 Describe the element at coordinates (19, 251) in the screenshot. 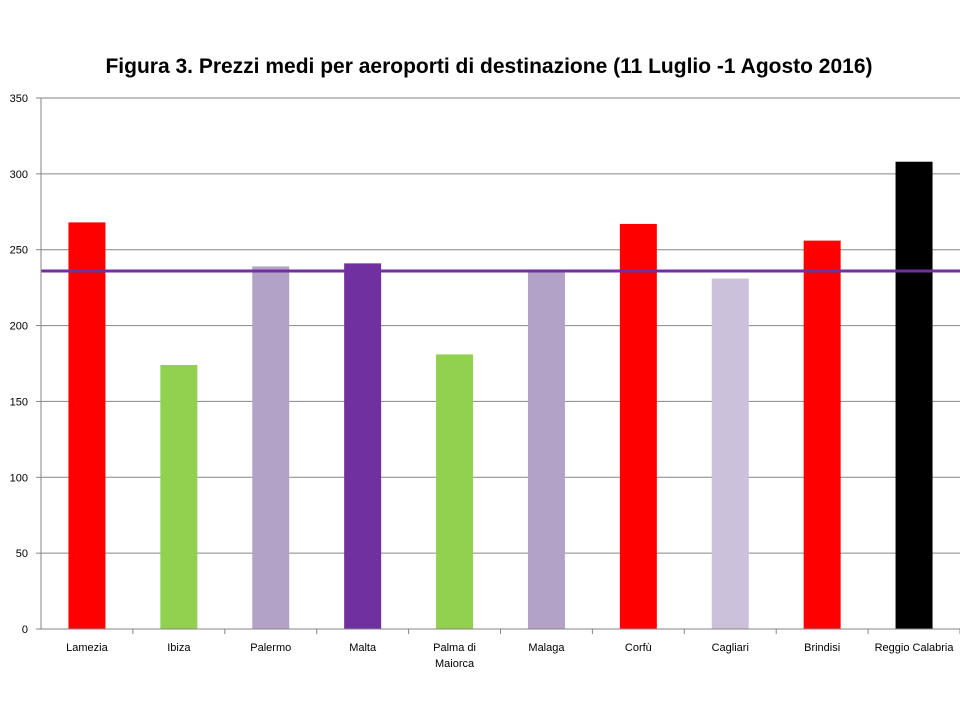

I see `y-tick-label: 250` at that location.